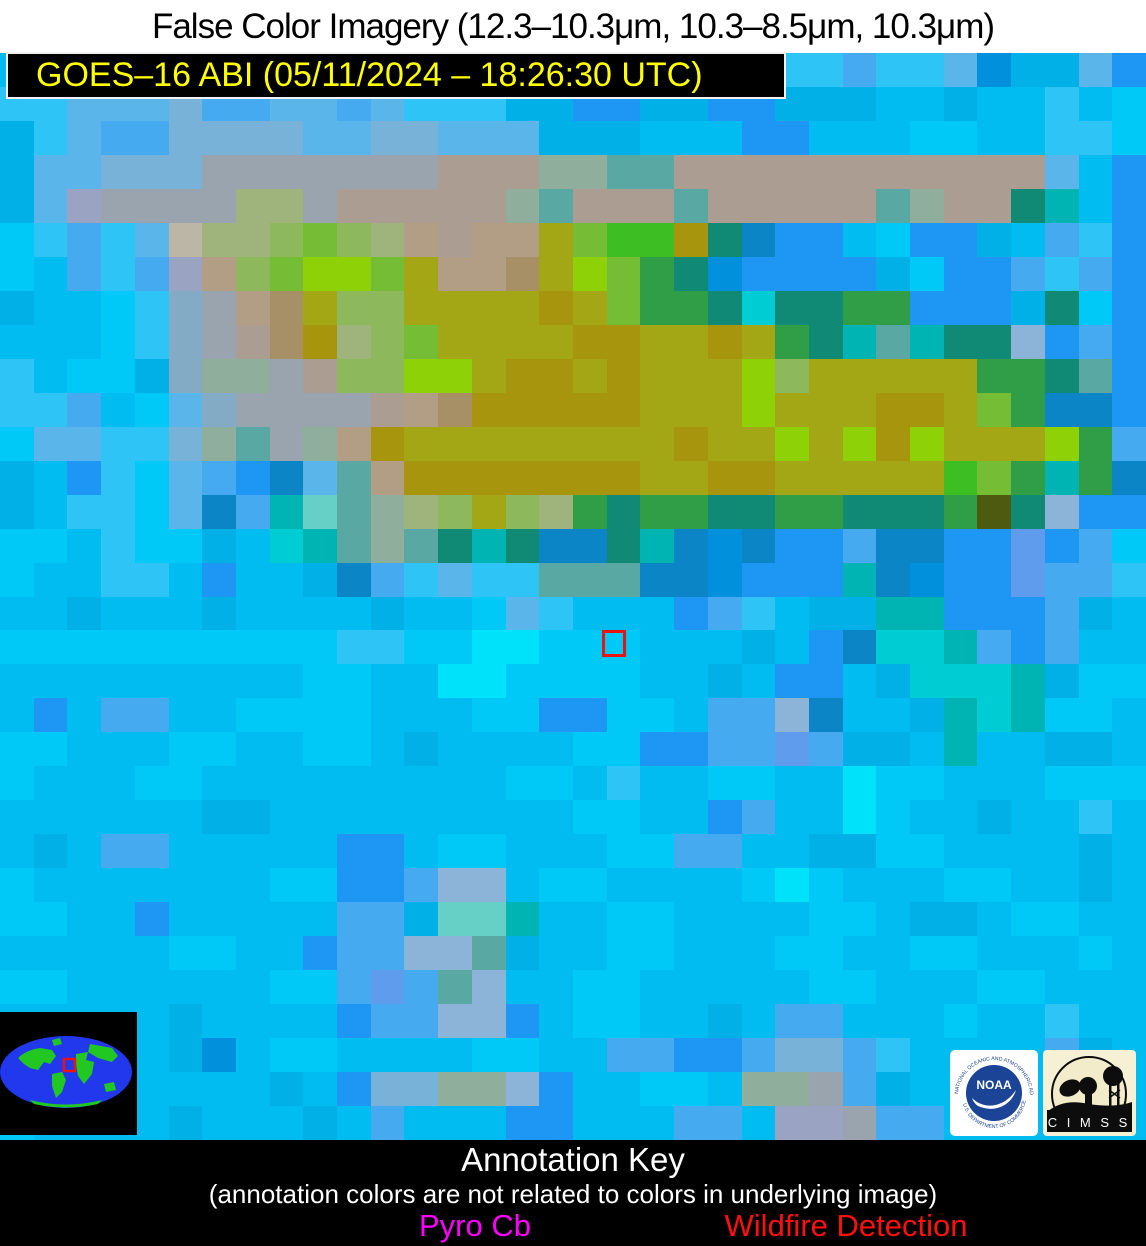 The image size is (1146, 1246). I want to click on globe-locator-inset, so click(68, 1073).